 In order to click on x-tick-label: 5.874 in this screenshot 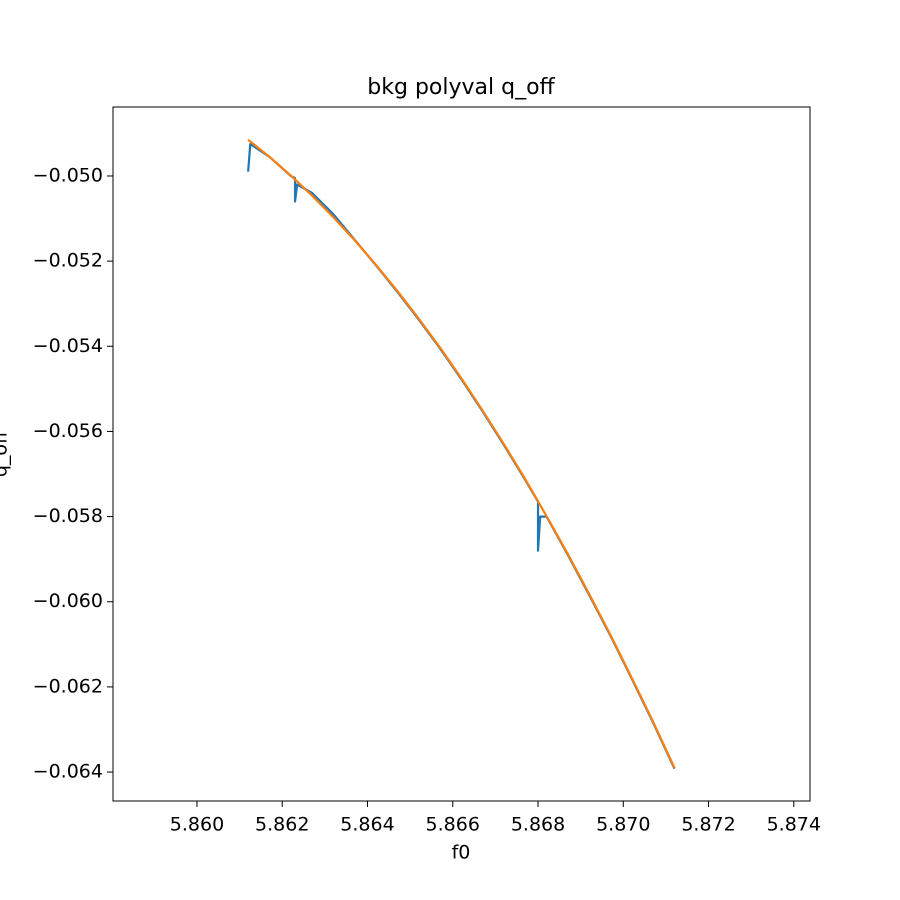, I will do `click(794, 825)`.